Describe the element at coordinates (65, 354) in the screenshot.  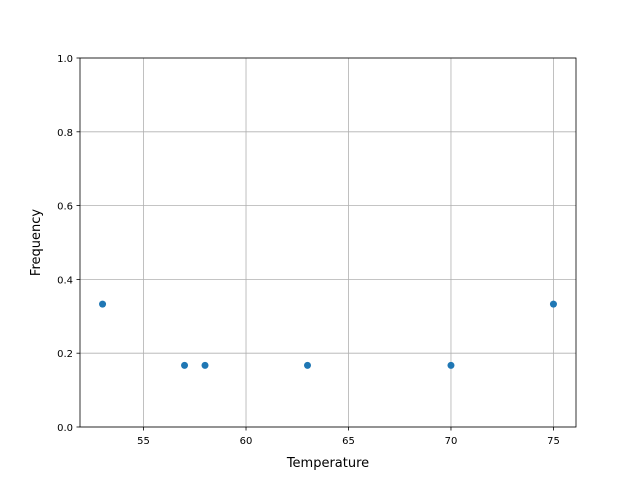
I see `y-tick-label: 0.2` at that location.